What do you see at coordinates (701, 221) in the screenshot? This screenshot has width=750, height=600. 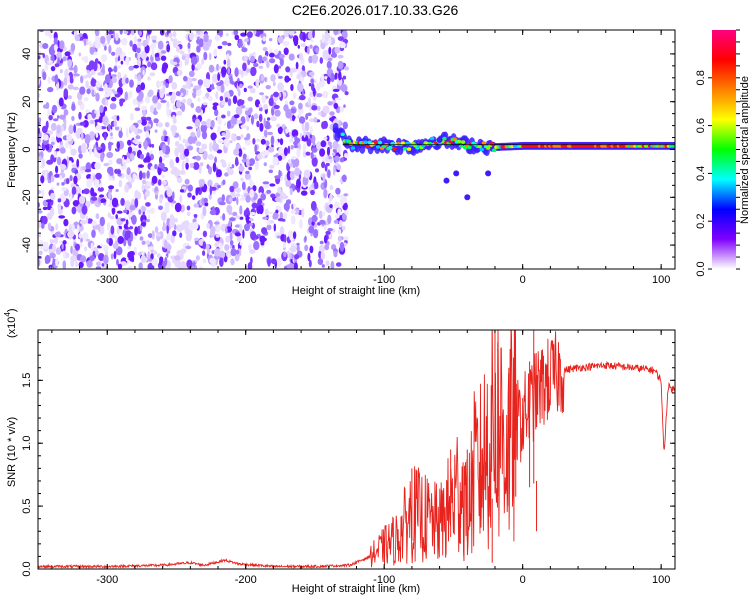 I see `colorbar-tick-label: 0.2` at bounding box center [701, 221].